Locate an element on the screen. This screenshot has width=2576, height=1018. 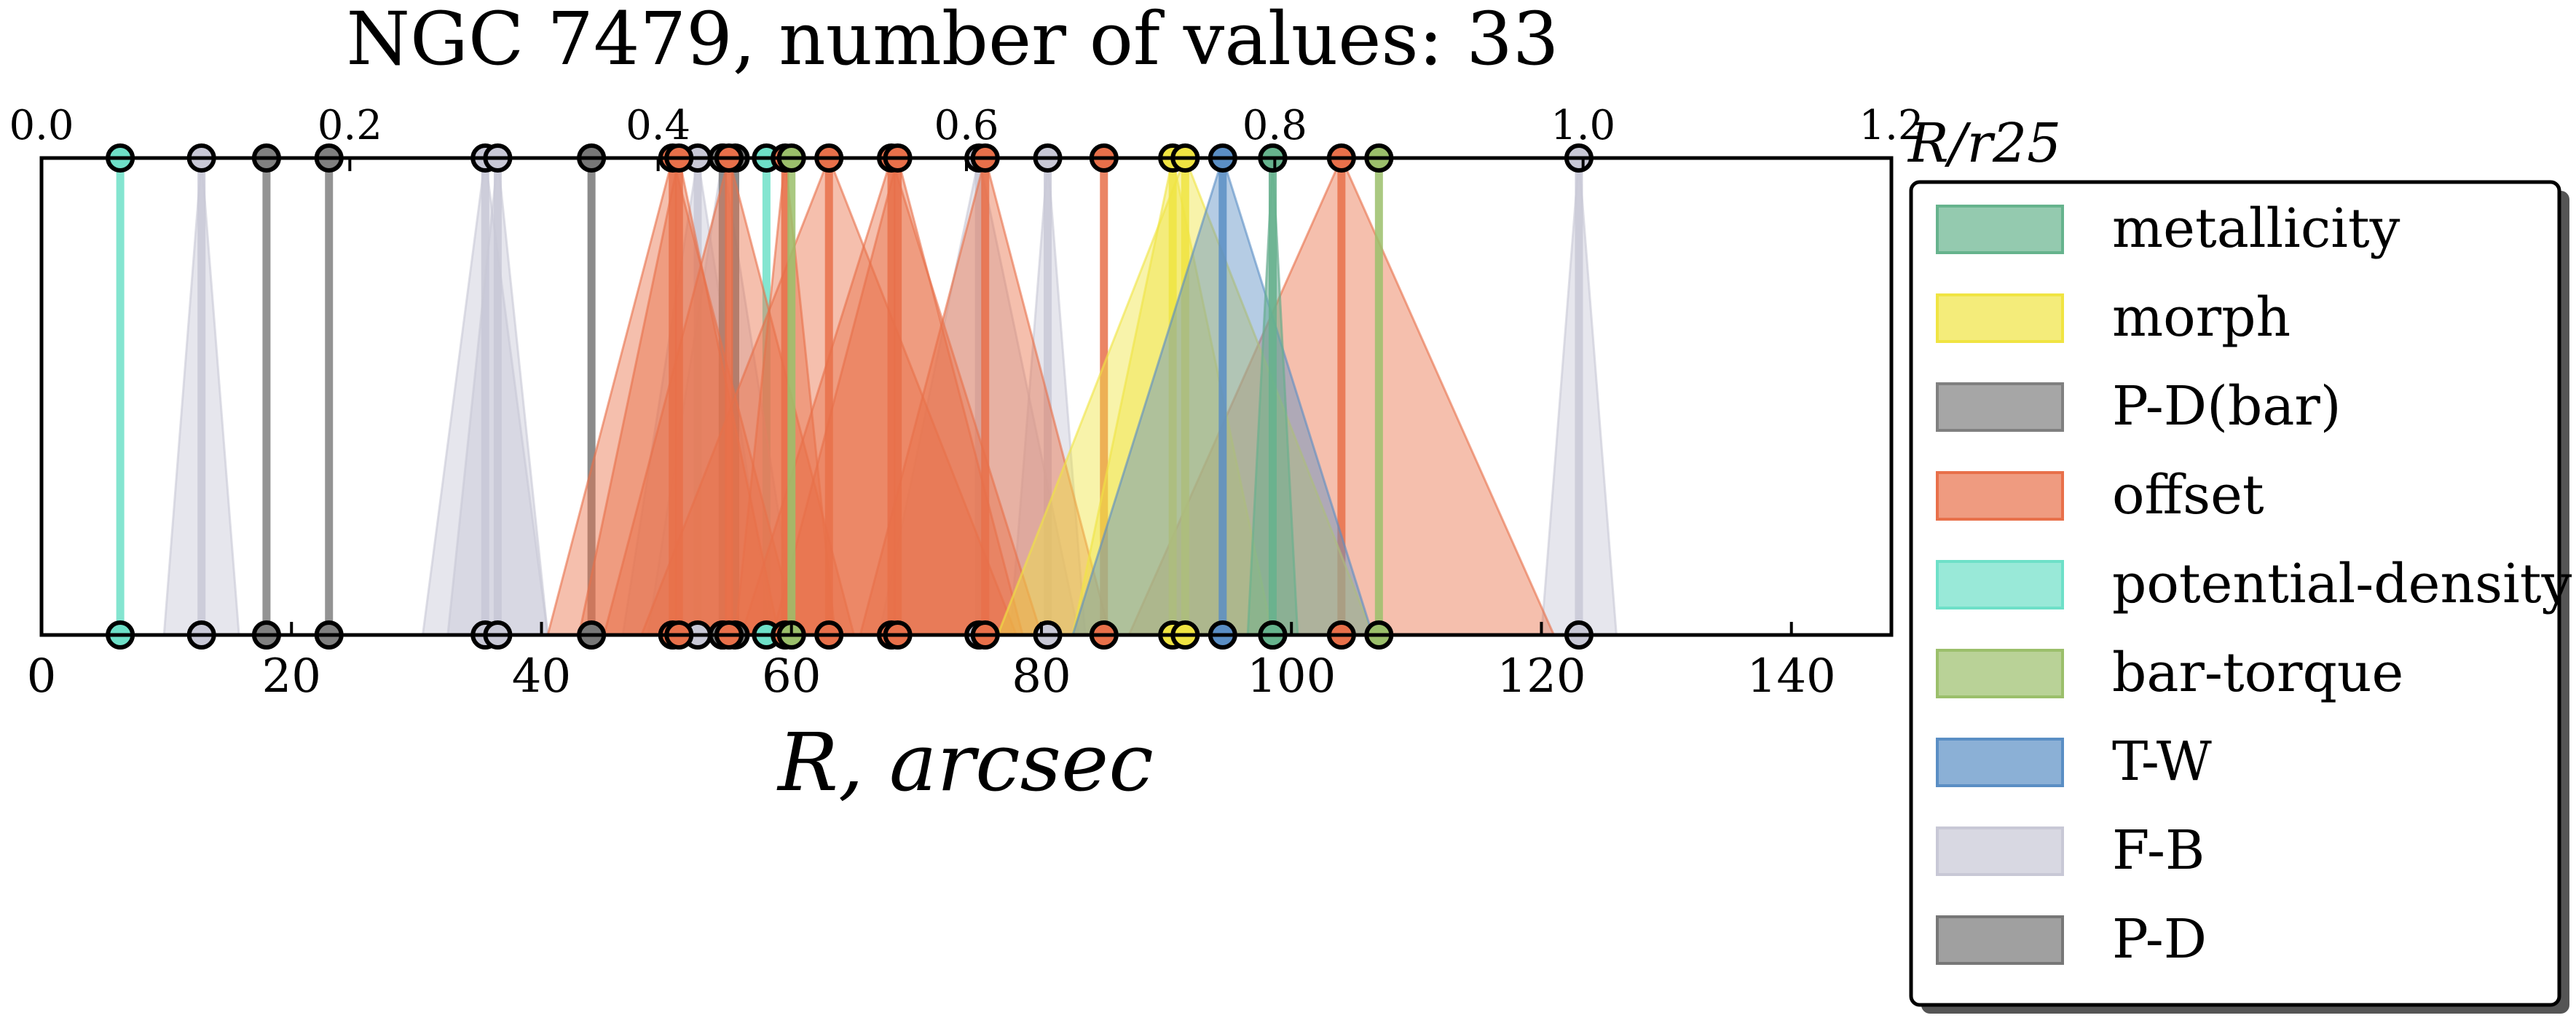
x-axis-top: 0.0 0.2 0.4 0.6 0.8 1.0 1.2 is located at coordinates (966, 136).